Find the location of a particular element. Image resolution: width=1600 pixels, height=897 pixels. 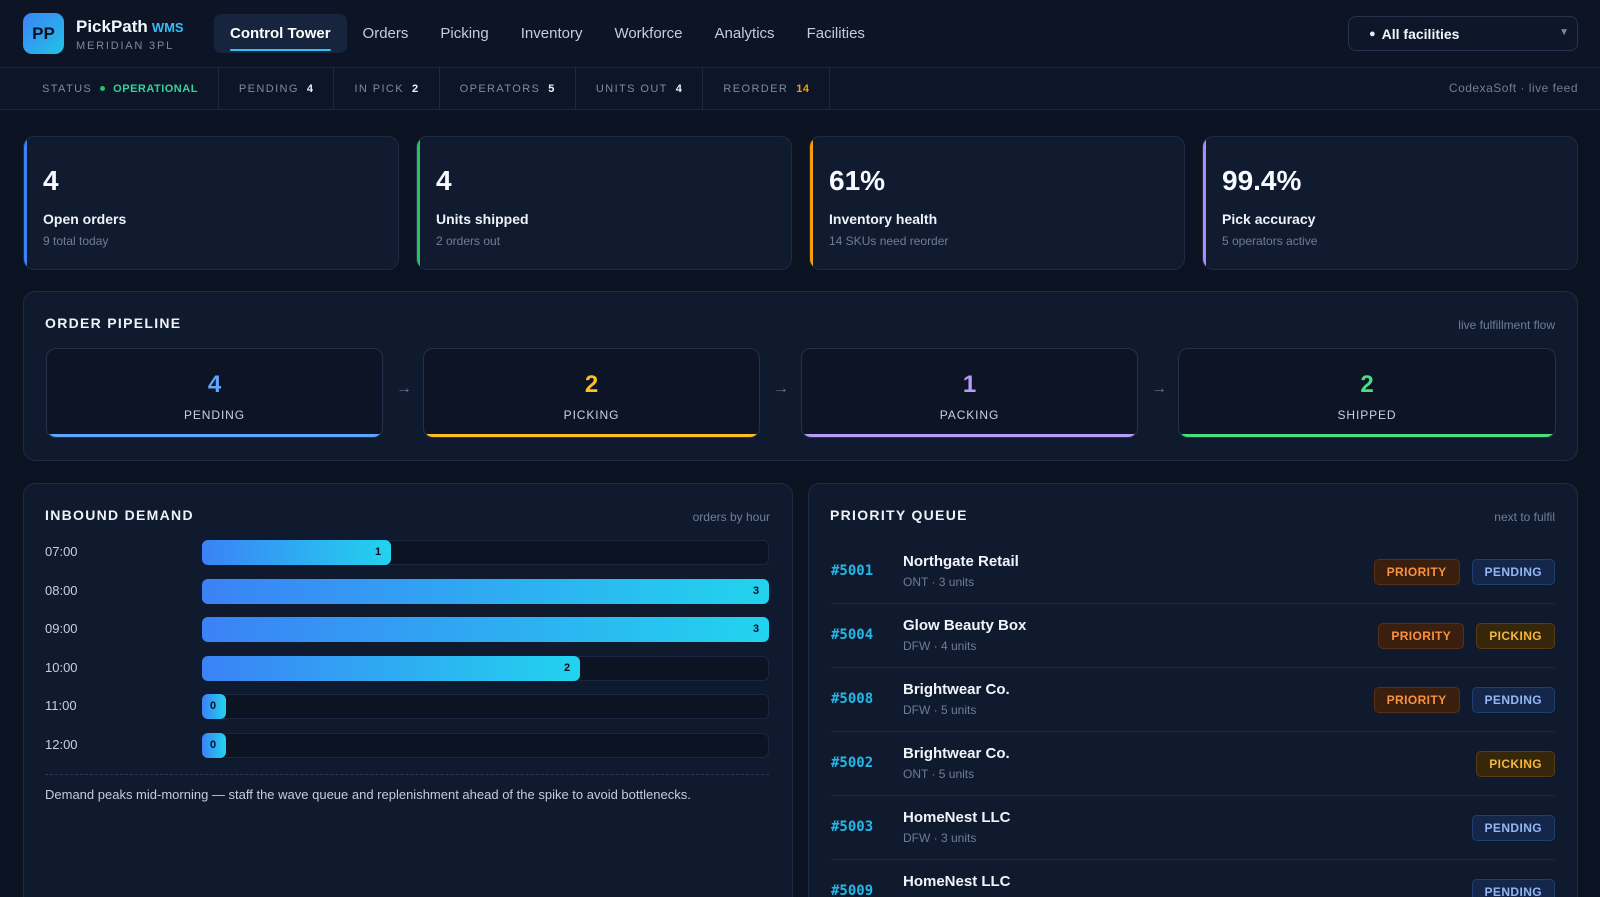

stat-label: OPERATORS is located at coordinates (500, 88).